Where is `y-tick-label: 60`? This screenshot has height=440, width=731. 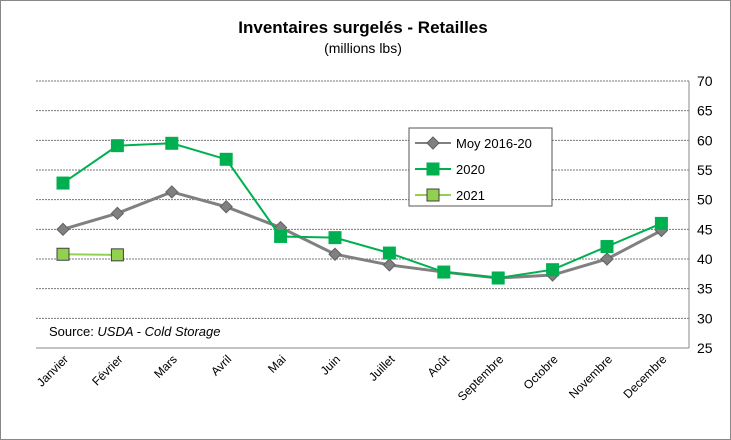 y-tick-label: 60 is located at coordinates (705, 140).